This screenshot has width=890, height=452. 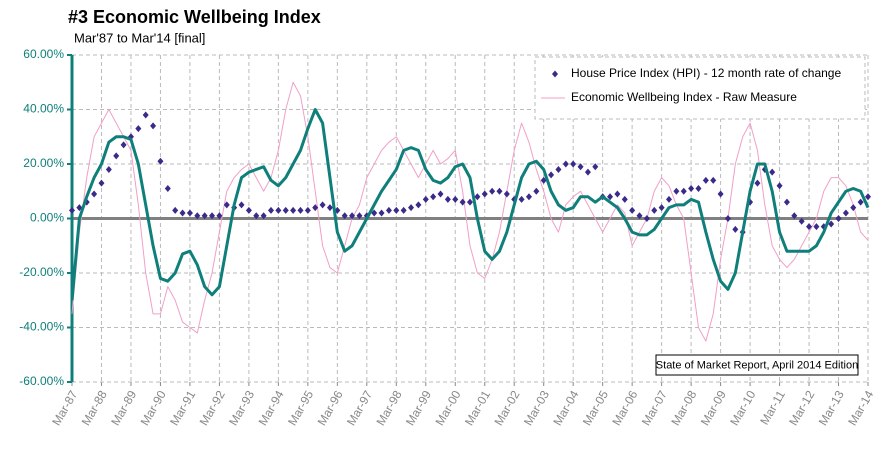 I want to click on y-tick-label: -60.00%, so click(x=41, y=381).